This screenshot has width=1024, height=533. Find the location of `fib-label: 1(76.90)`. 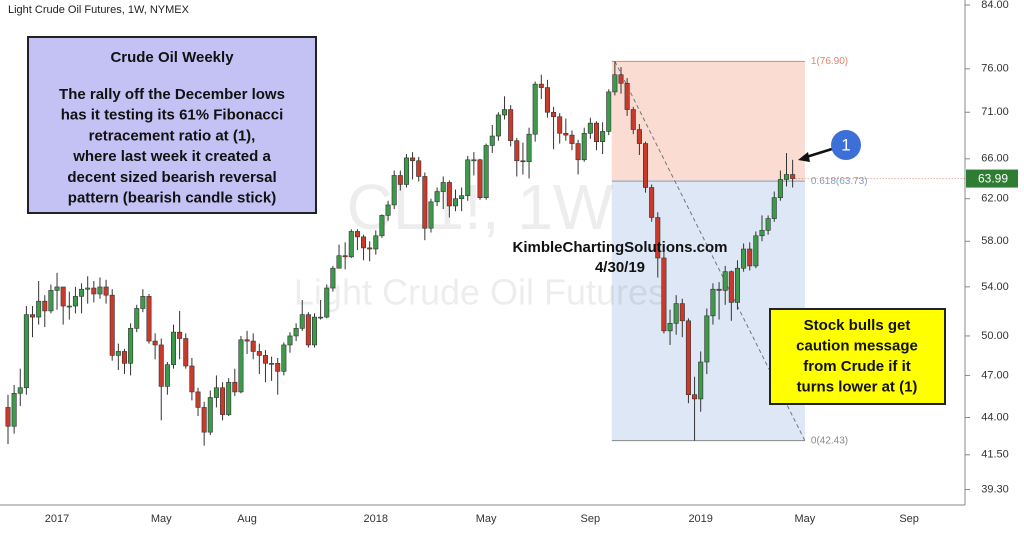

fib-label: 1(76.90) is located at coordinates (829, 61).